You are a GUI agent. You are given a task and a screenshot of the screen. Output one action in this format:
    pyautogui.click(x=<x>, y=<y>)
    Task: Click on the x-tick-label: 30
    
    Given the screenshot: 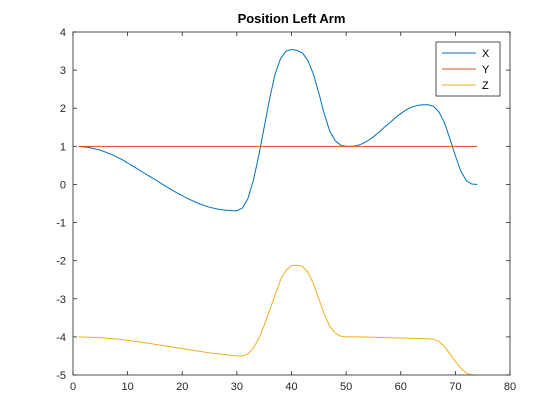 What is the action you would take?
    pyautogui.click(x=237, y=387)
    